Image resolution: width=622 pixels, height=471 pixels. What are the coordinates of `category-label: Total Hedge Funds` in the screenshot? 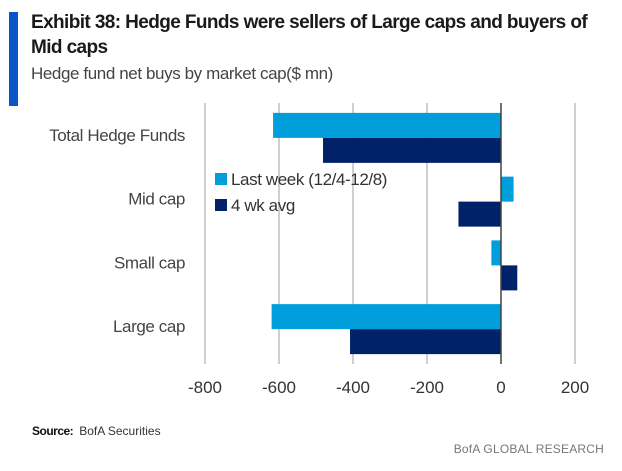 It's located at (117, 135).